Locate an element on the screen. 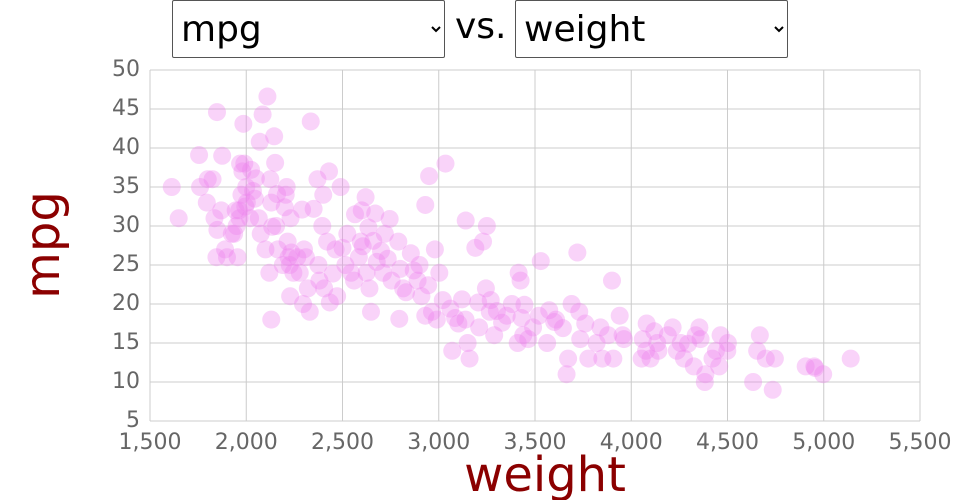 This screenshot has width=960, height=500. x-variable-select: weight is located at coordinates (651, 29).